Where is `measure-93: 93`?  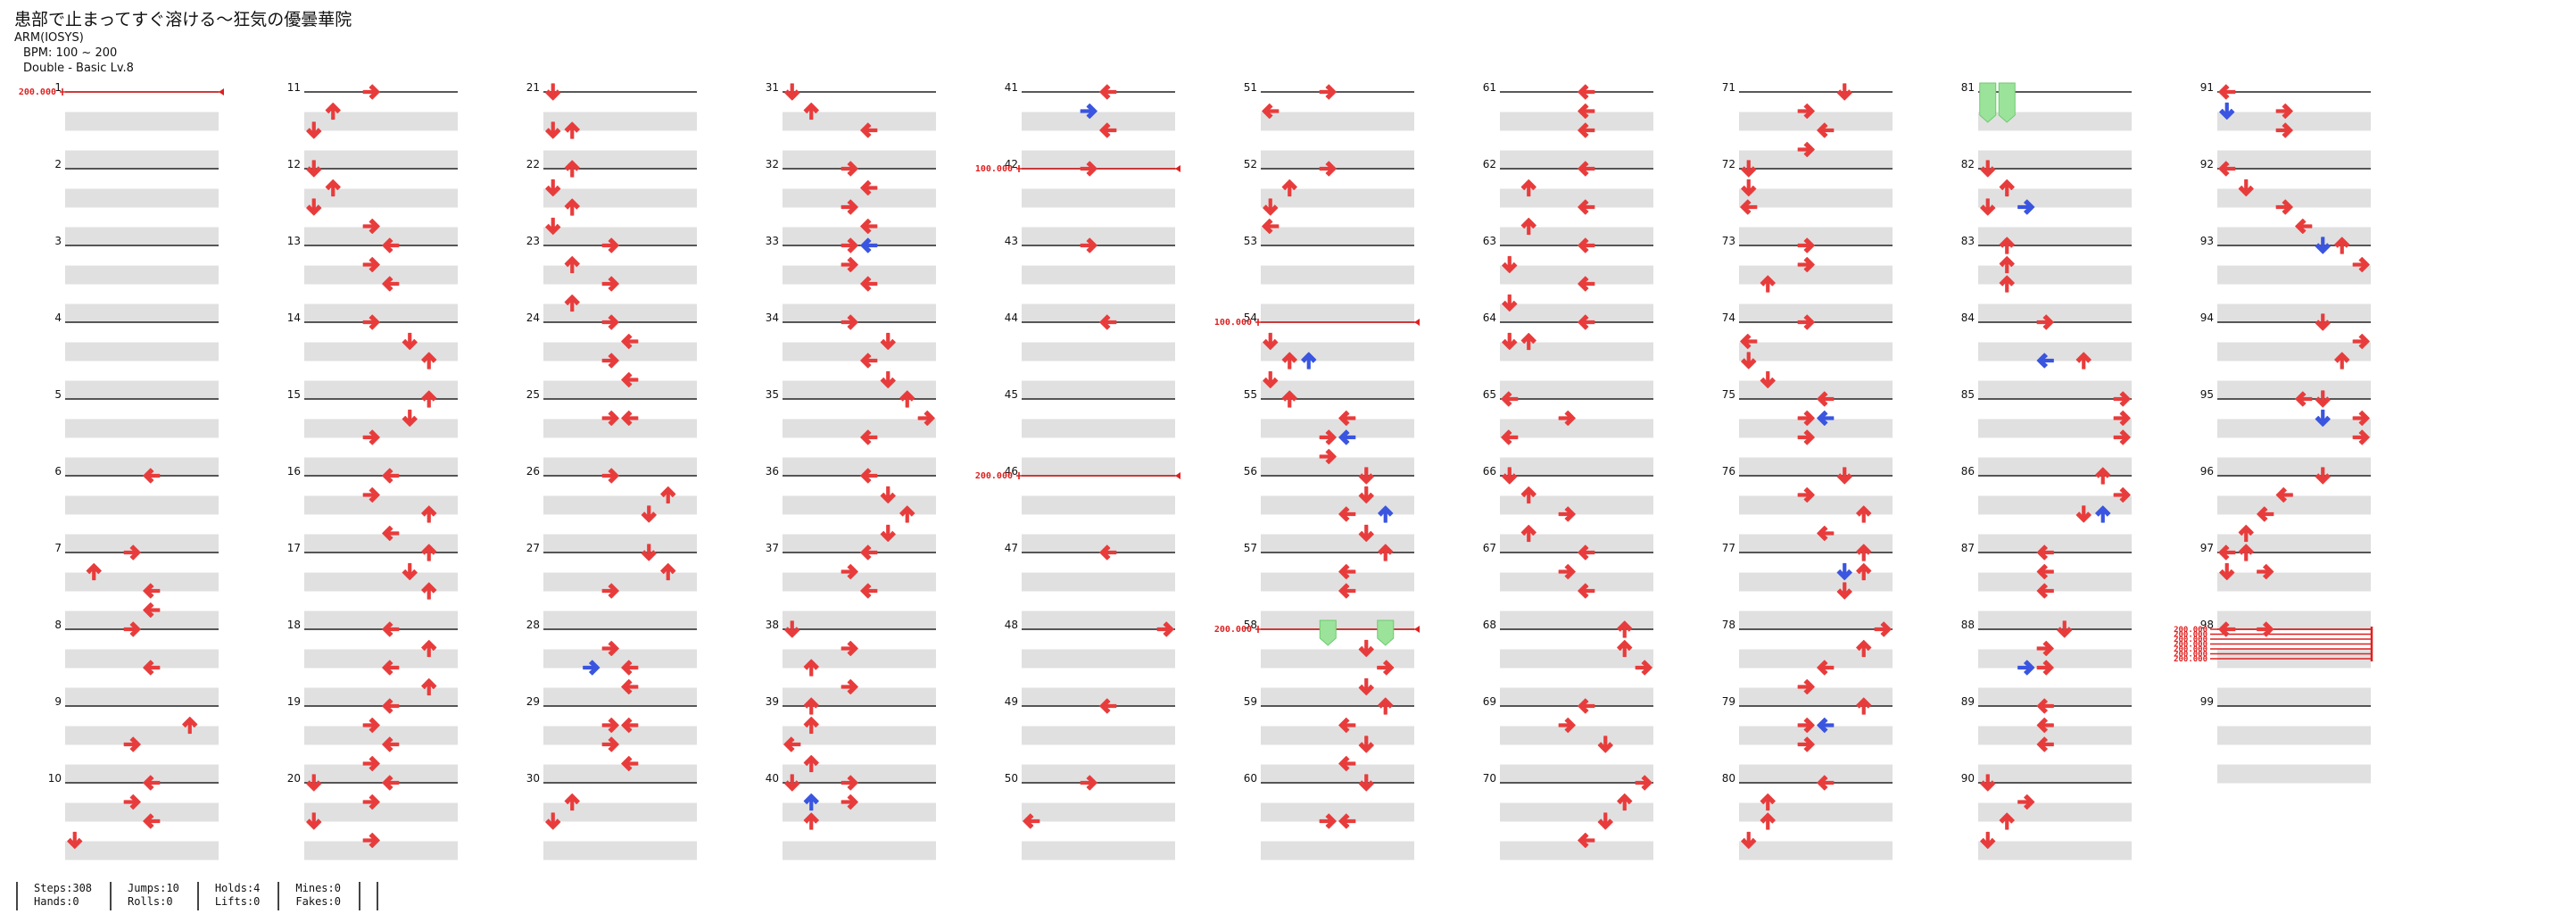
measure-93: 93 is located at coordinates (2285, 279).